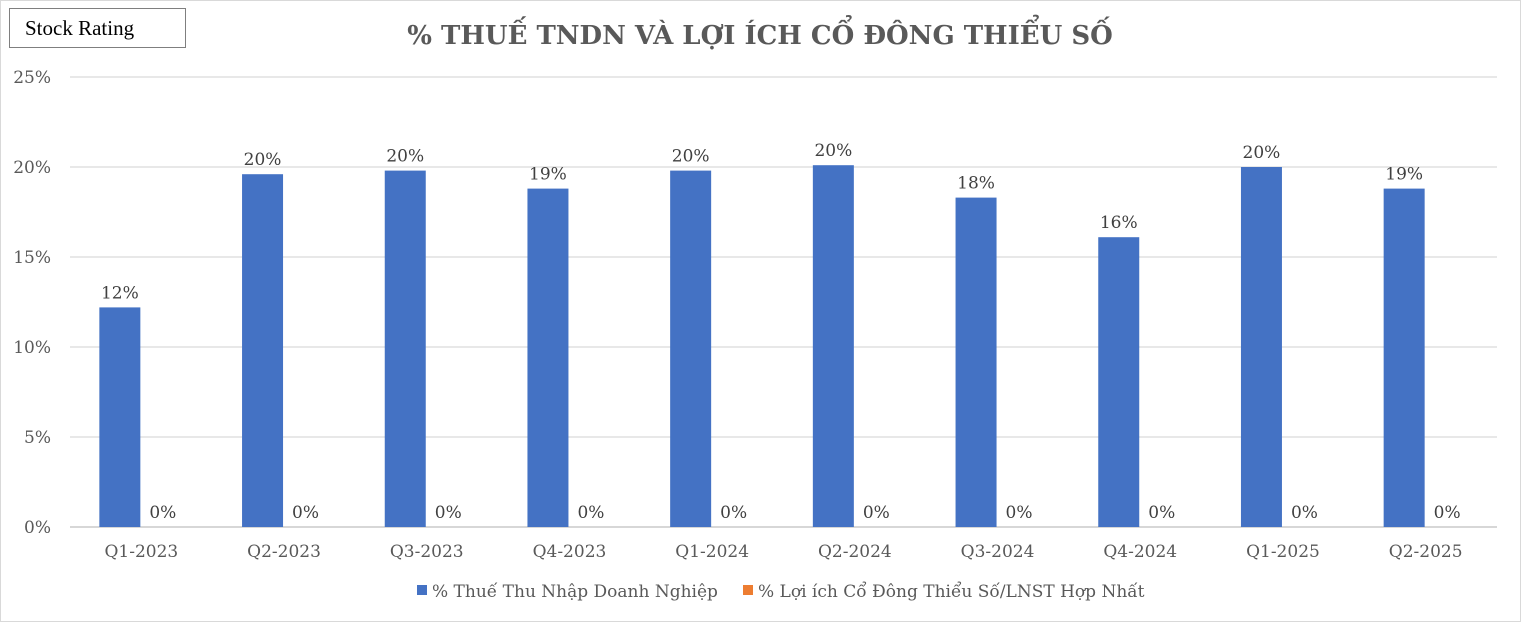 Image resolution: width=1521 pixels, height=622 pixels. Describe the element at coordinates (32, 168) in the screenshot. I see `y-tick-label: 20%` at that location.